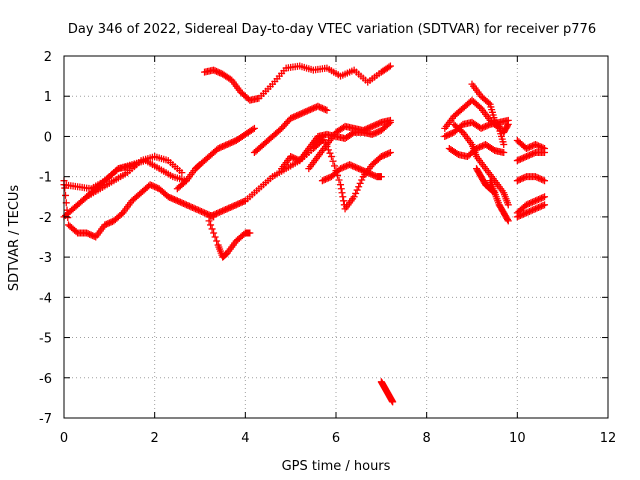  Describe the element at coordinates (336, 145) in the screenshot. I see `series-s11` at that location.